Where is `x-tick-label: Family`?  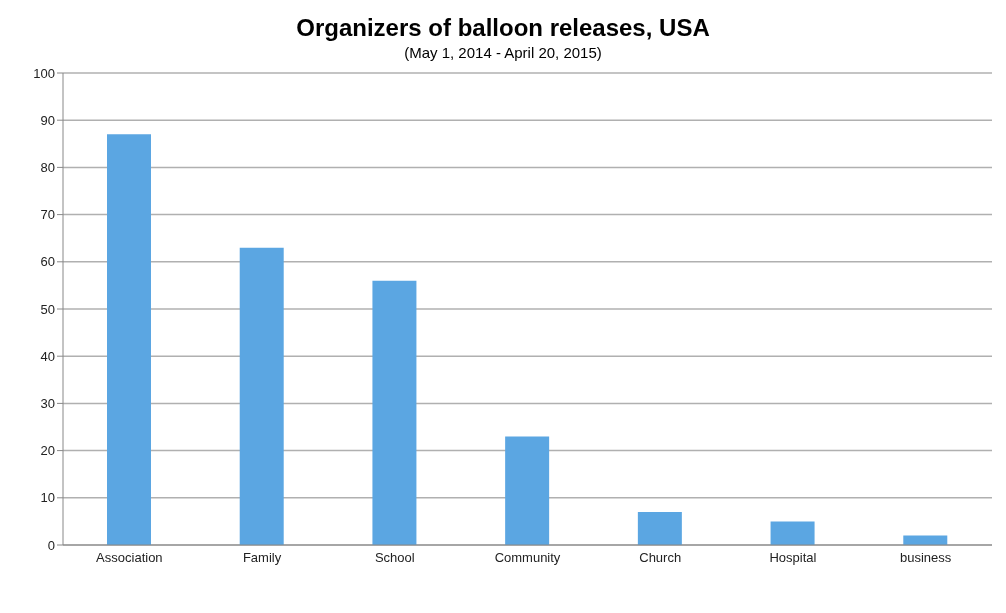 x-tick-label: Family is located at coordinates (262, 558).